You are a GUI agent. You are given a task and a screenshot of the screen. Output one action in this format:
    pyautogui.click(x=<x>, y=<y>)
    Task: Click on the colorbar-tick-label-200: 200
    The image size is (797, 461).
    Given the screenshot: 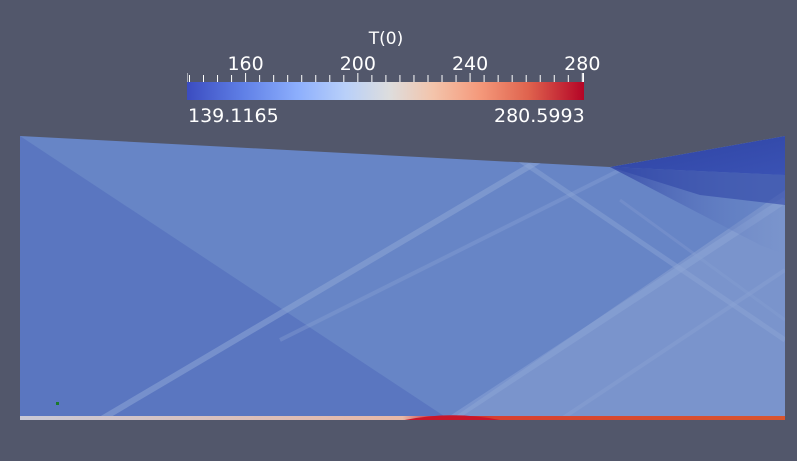 What is the action you would take?
    pyautogui.click(x=357, y=64)
    